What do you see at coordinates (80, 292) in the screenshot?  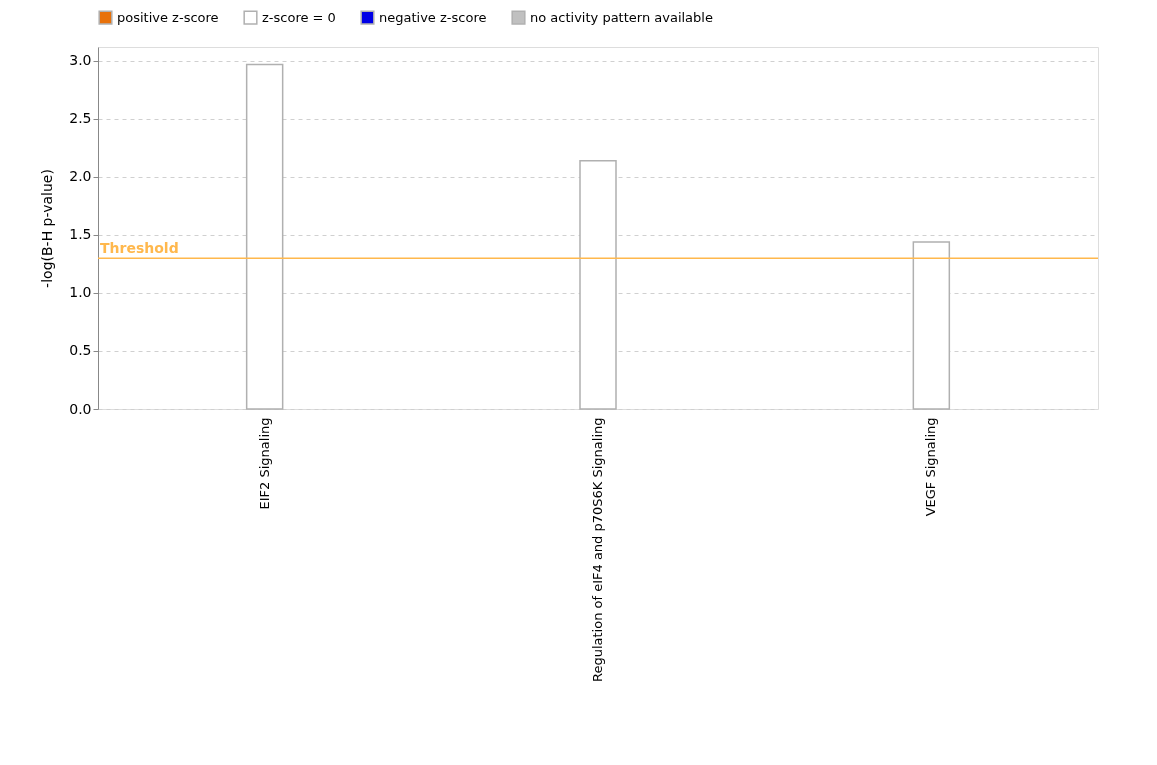 I see `y-tick-label: 1.0` at bounding box center [80, 292].